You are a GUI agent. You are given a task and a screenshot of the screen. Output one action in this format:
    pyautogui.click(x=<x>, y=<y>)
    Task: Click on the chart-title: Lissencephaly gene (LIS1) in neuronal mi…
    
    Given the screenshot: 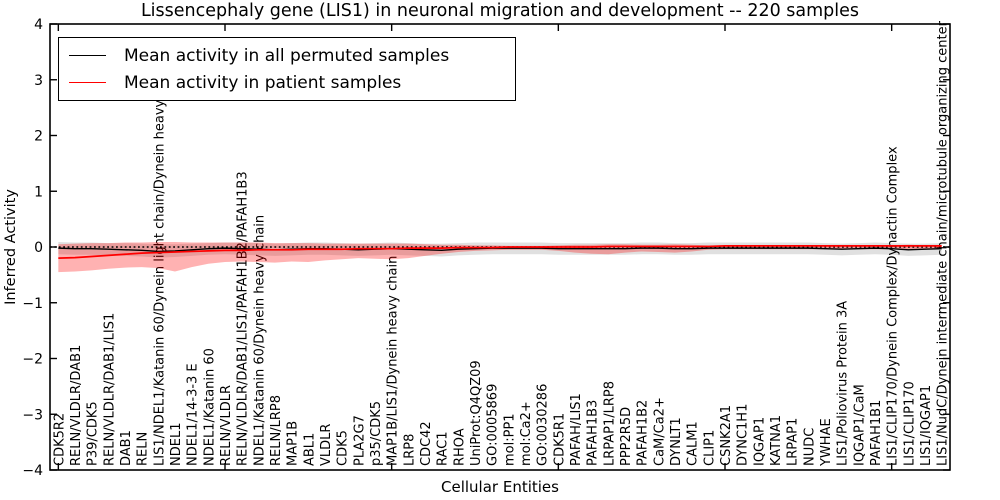 What is the action you would take?
    pyautogui.click(x=500, y=11)
    